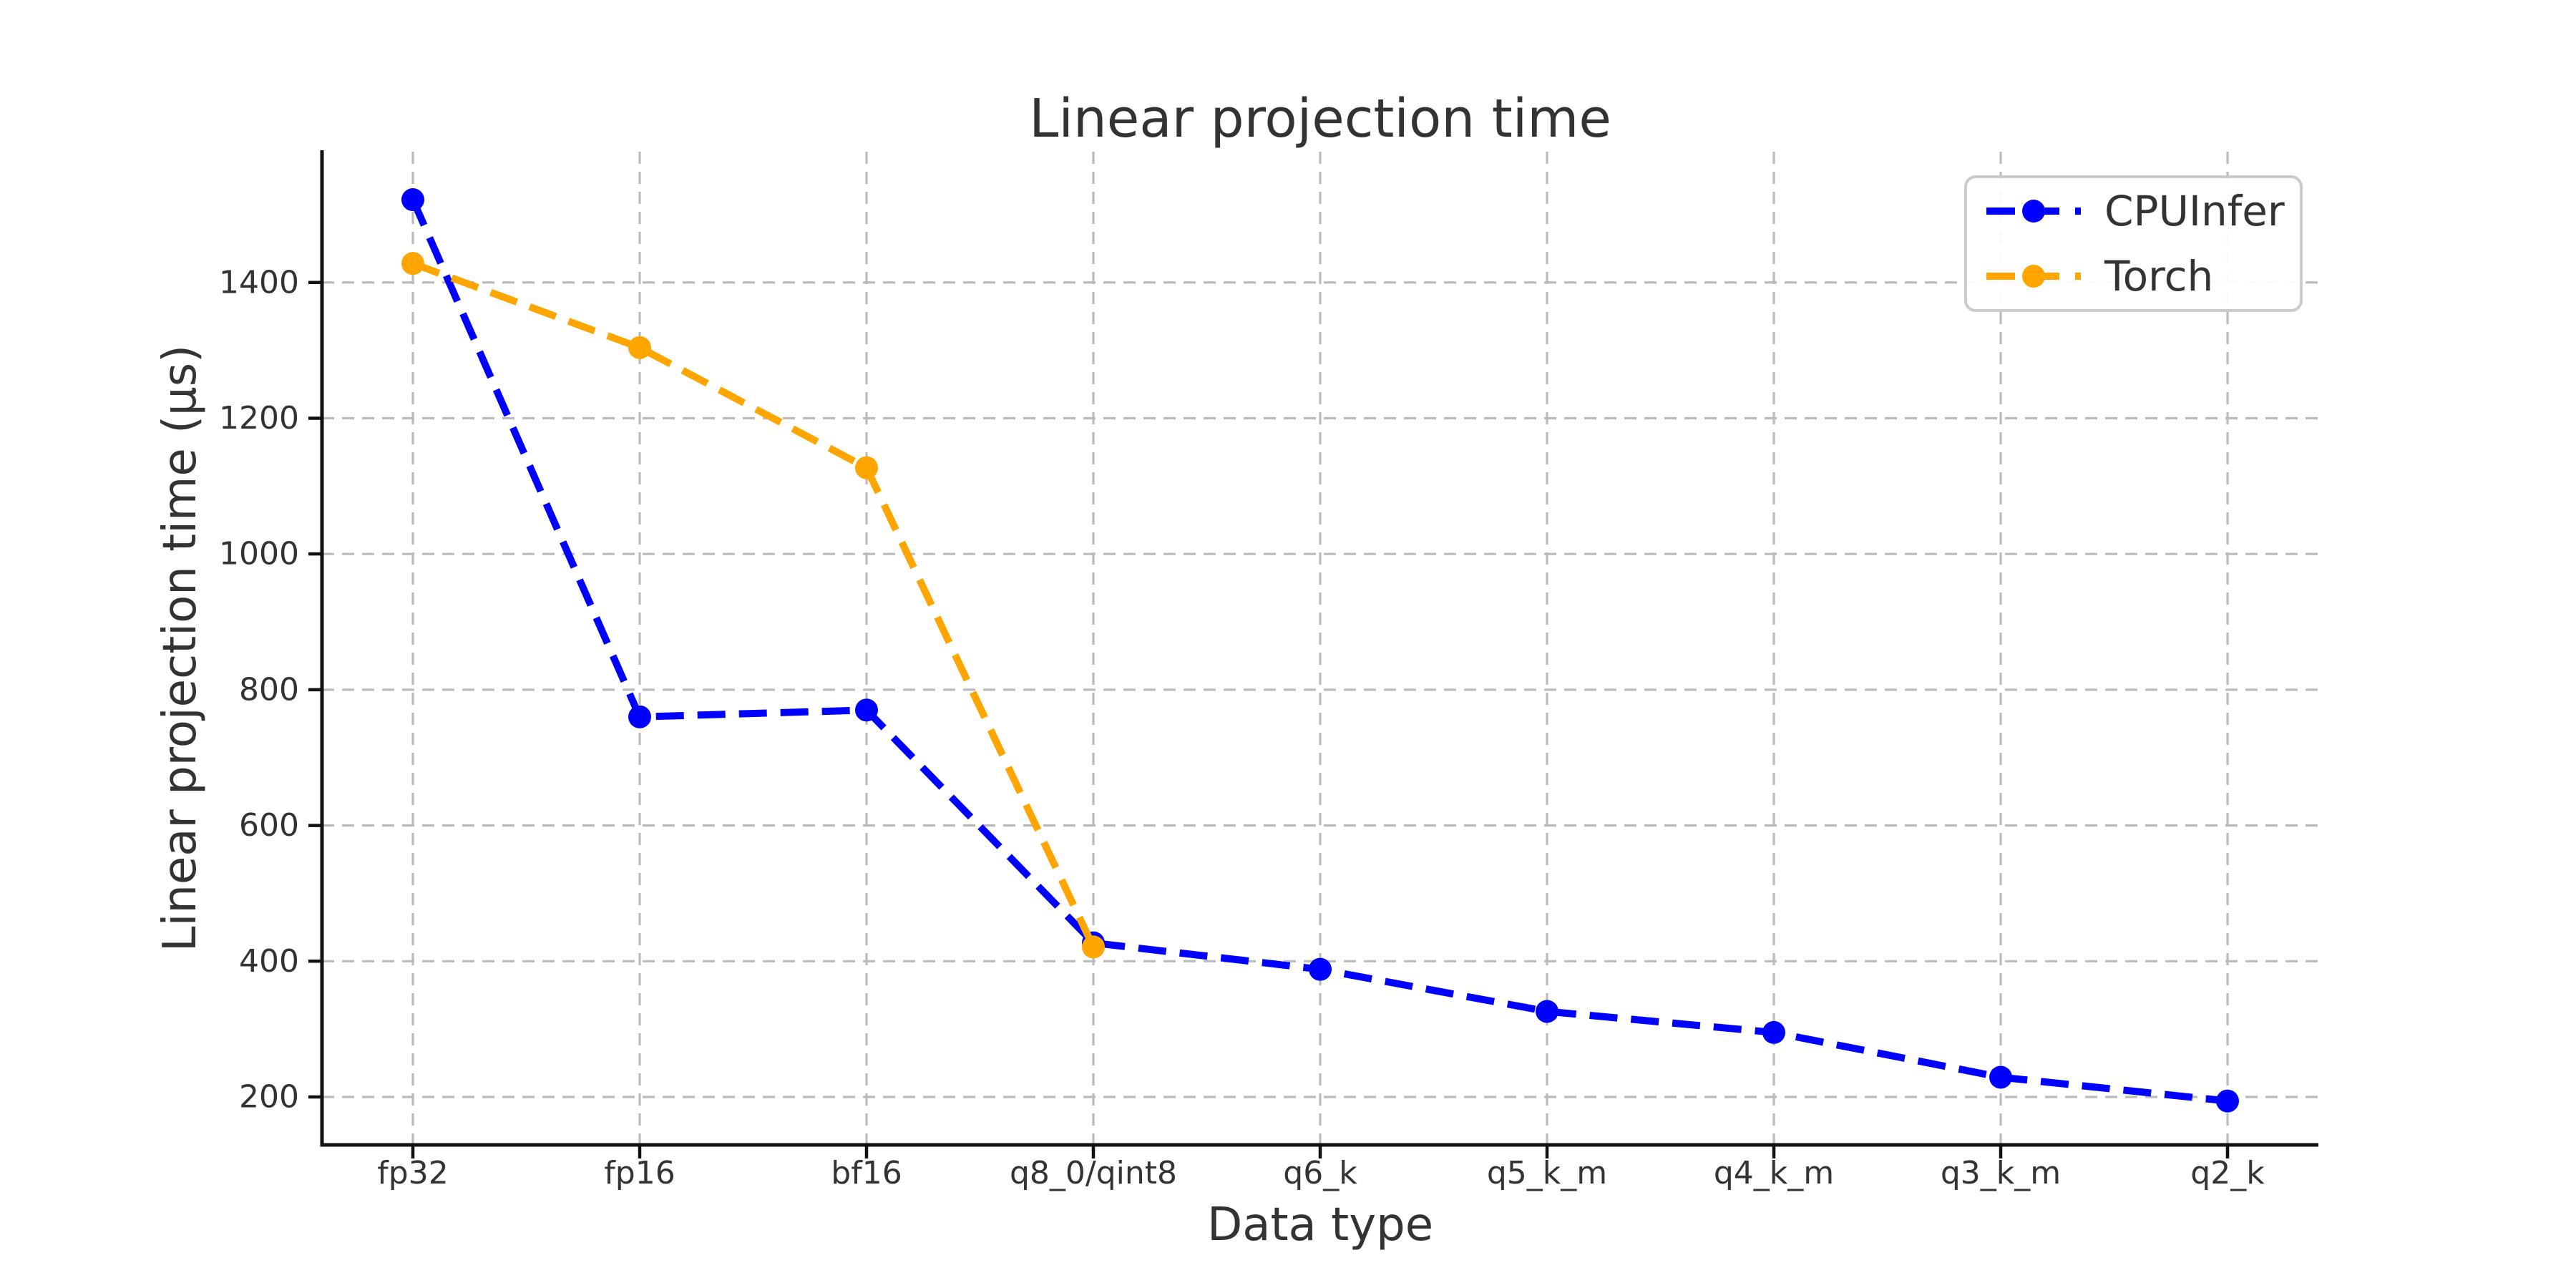 The width and height of the screenshot is (2576, 1288). What do you see at coordinates (269, 1097) in the screenshot?
I see `y-tick-label: 200` at bounding box center [269, 1097].